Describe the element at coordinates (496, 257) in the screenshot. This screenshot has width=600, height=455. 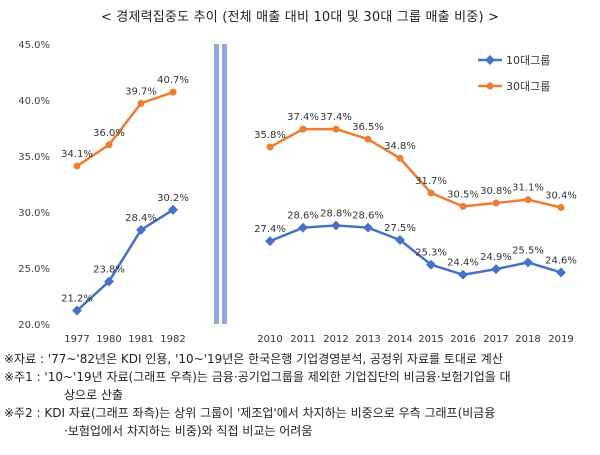
I see `data-label: 24.9%` at that location.